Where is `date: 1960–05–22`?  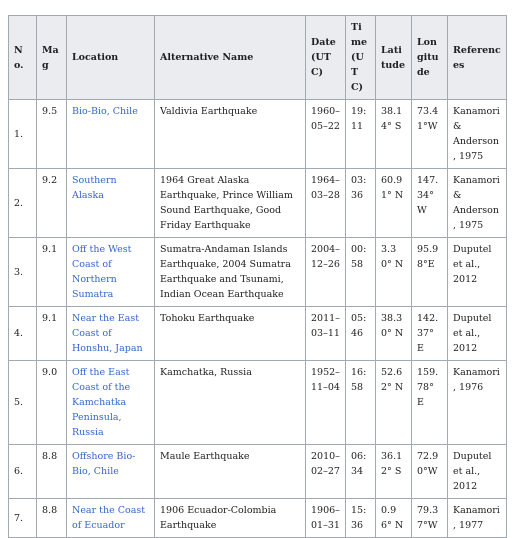 date: 1960–05–22 is located at coordinates (325, 134).